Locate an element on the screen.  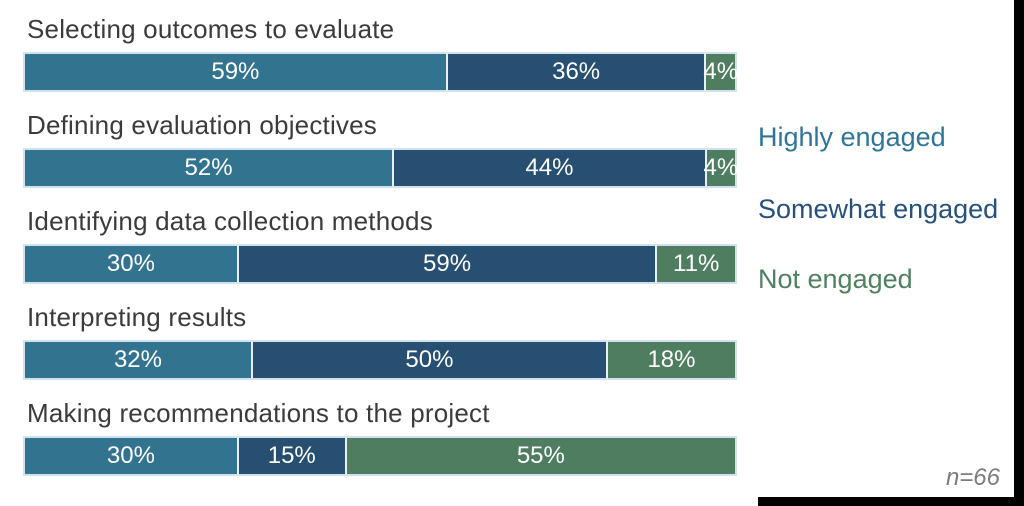
bar-segment-somewhat-engaged: 15% is located at coordinates (292, 456).